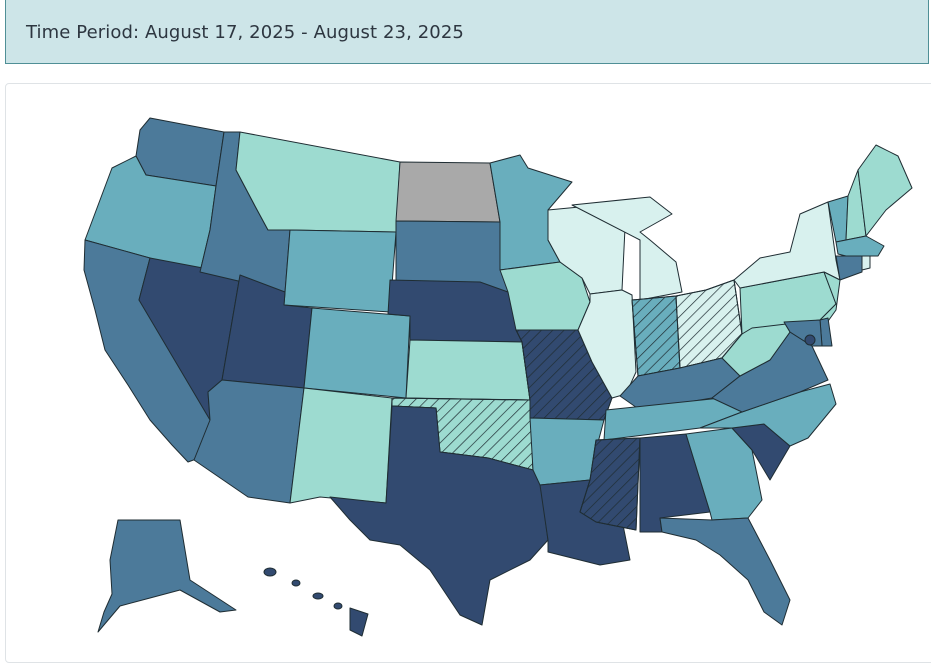 This screenshot has width=931, height=663. I want to click on state-ME, so click(885, 190).